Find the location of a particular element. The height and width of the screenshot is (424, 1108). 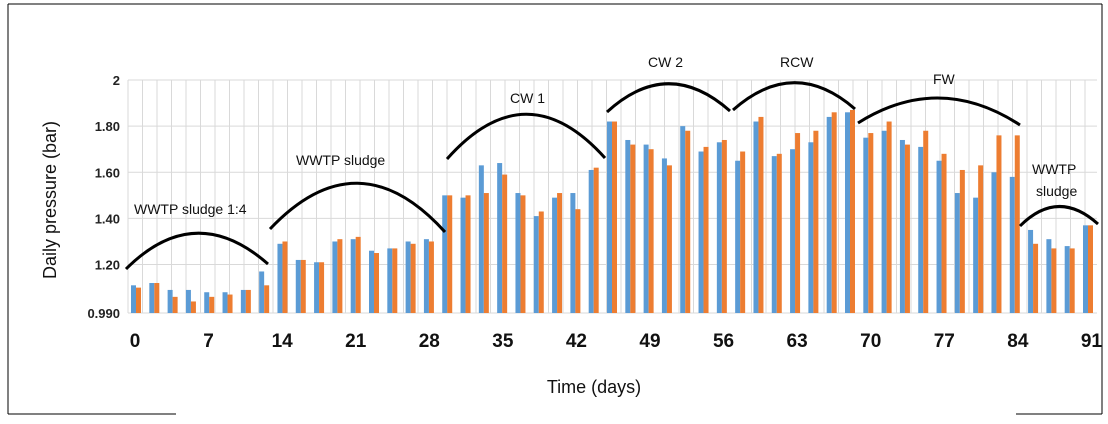

x-axis-ticks: 0 7 14 21 28 35 42 49 56 63 70 77 84 91 is located at coordinates (616, 341).